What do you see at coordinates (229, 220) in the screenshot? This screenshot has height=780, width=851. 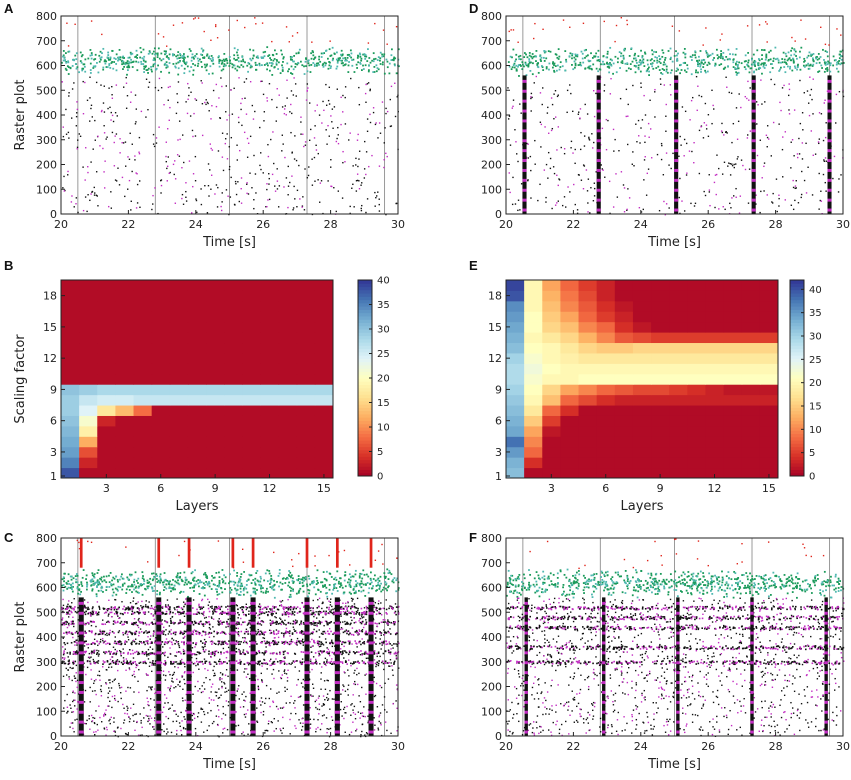 I see `x-axis: 20 22 24 26 28 30` at bounding box center [229, 220].